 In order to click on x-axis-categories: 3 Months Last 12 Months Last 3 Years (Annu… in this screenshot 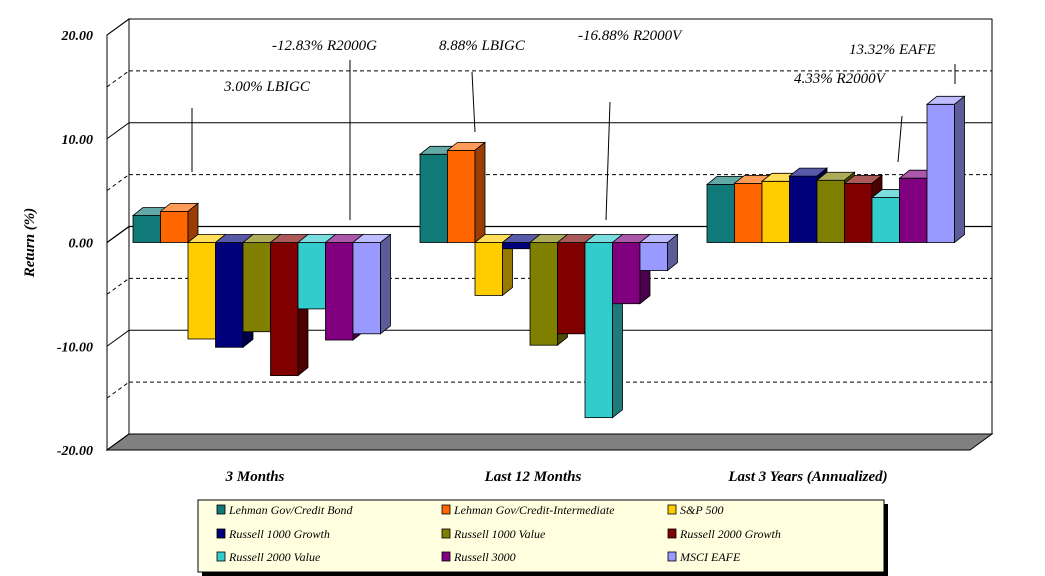, I will do `click(556, 477)`.